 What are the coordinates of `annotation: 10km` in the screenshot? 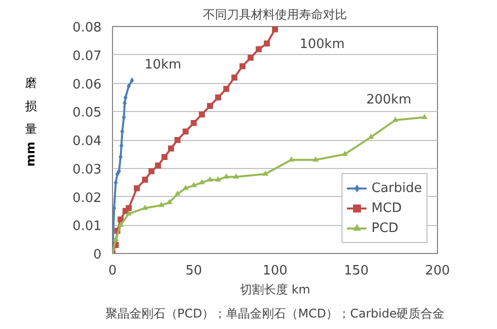 It's located at (163, 65).